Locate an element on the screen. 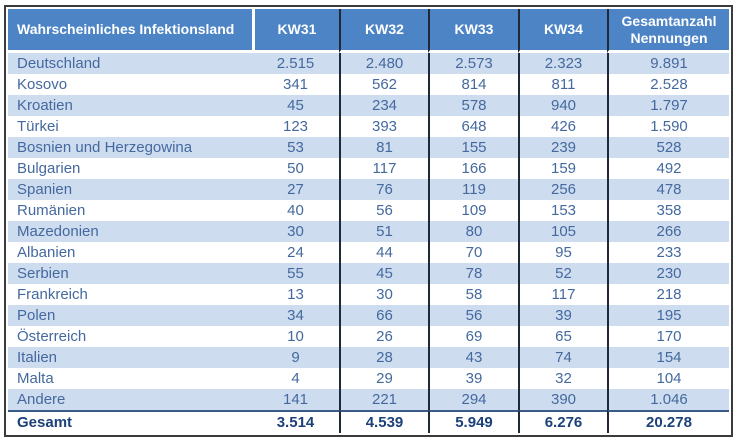  value-cell: 390 is located at coordinates (562, 399).